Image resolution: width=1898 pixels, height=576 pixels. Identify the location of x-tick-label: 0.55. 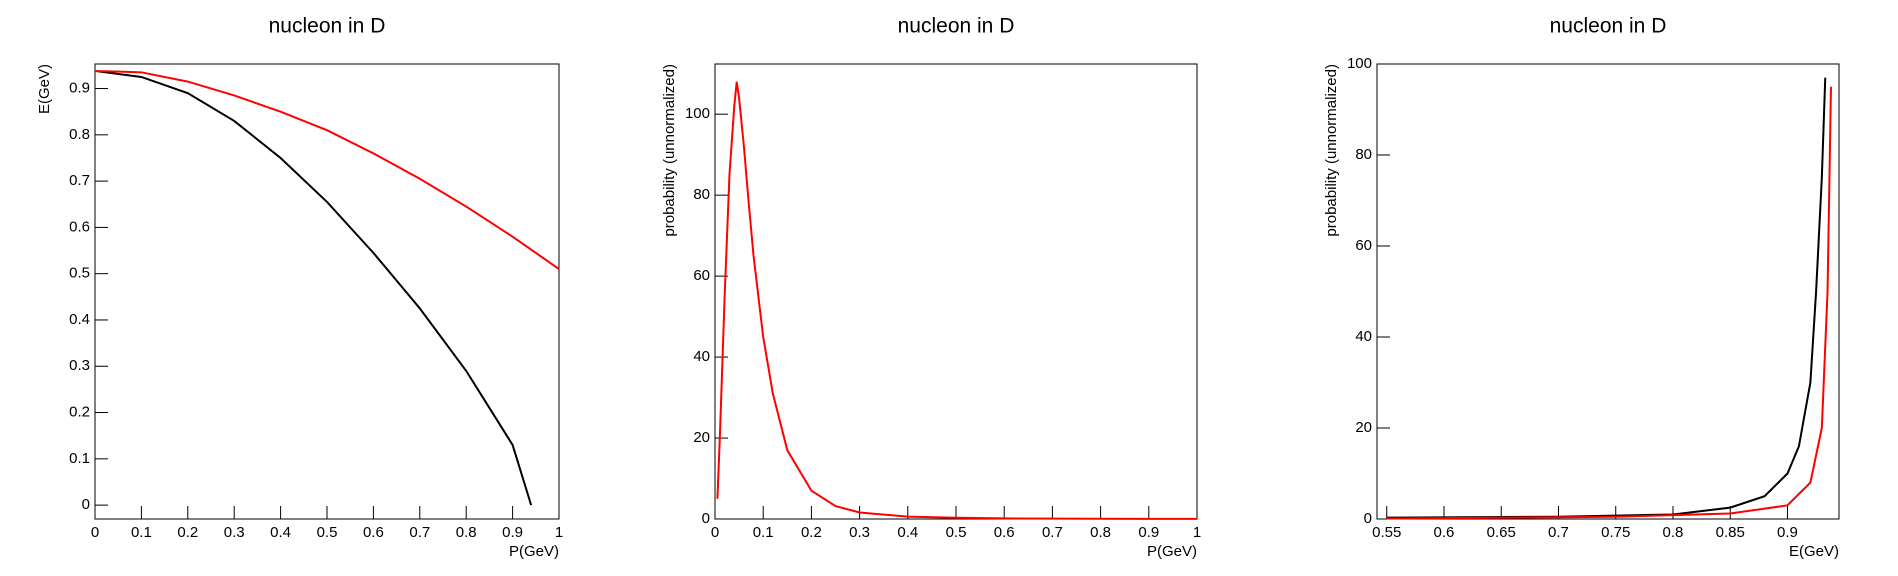
(1386, 532).